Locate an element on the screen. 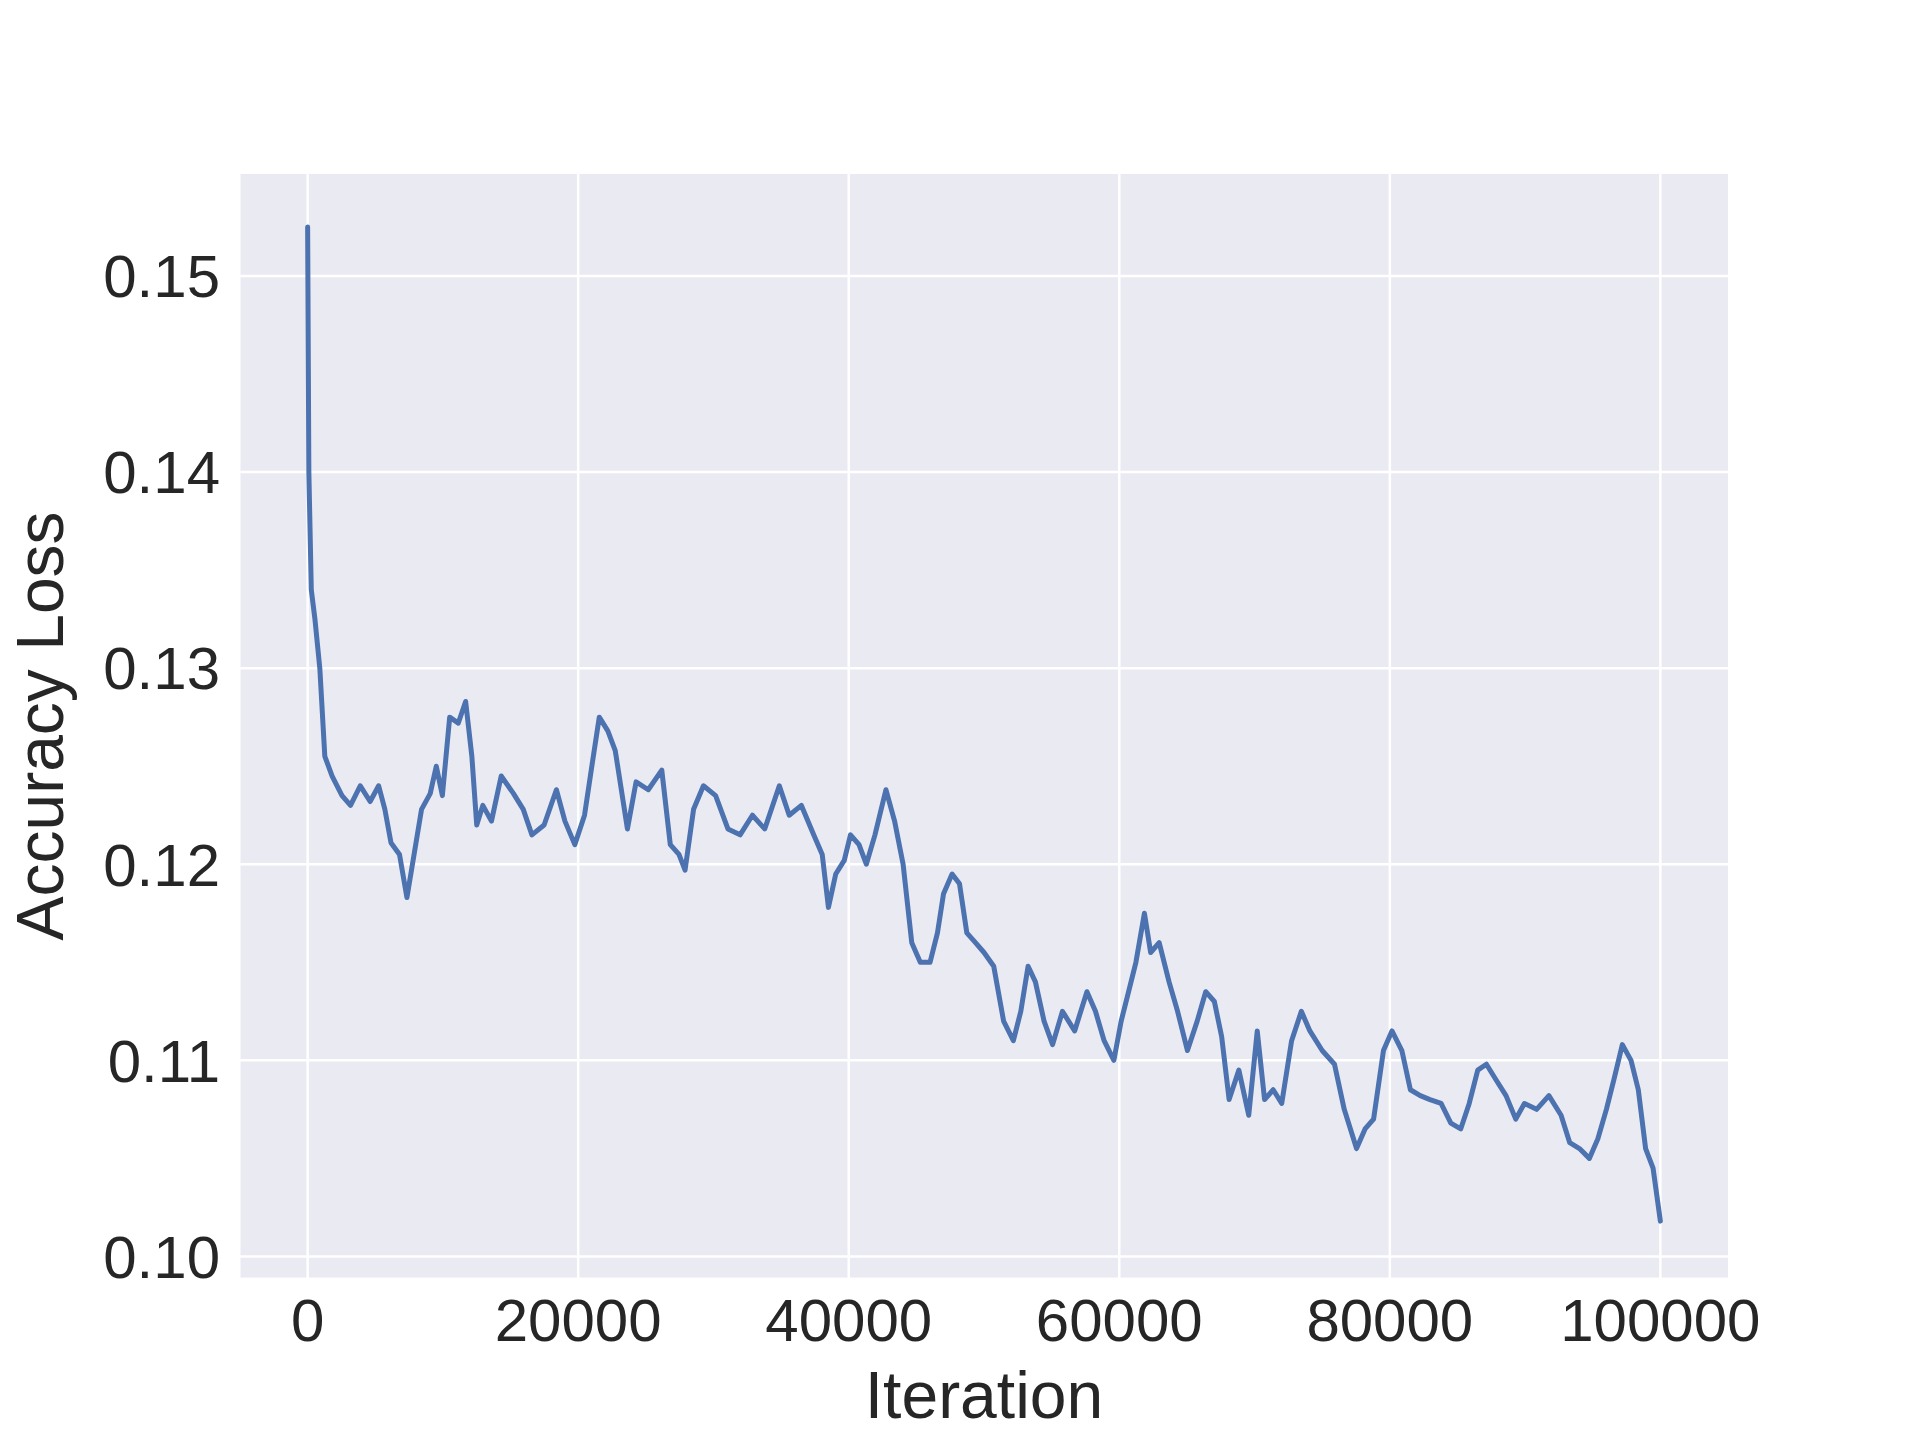 The width and height of the screenshot is (1920, 1440). x-tick-label: 0 is located at coordinates (307, 1320).